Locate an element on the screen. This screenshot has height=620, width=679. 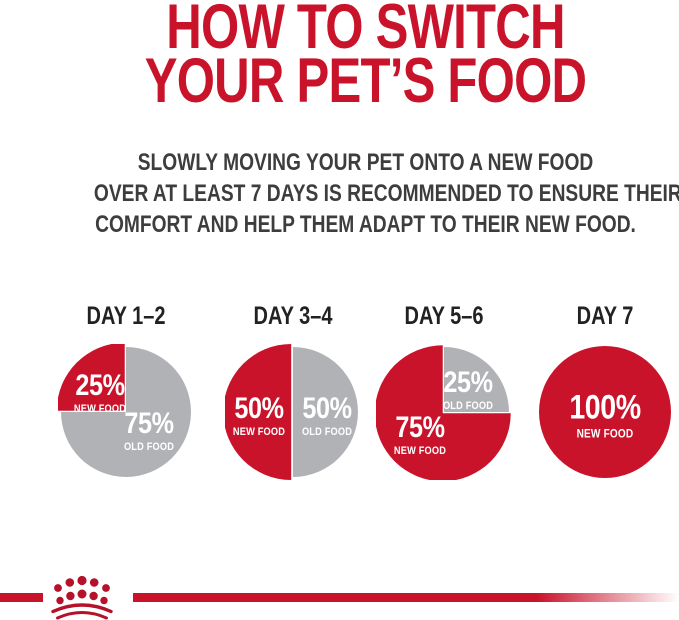
pie-label-old-food: 50% OLD FOOD is located at coordinates (327, 416).